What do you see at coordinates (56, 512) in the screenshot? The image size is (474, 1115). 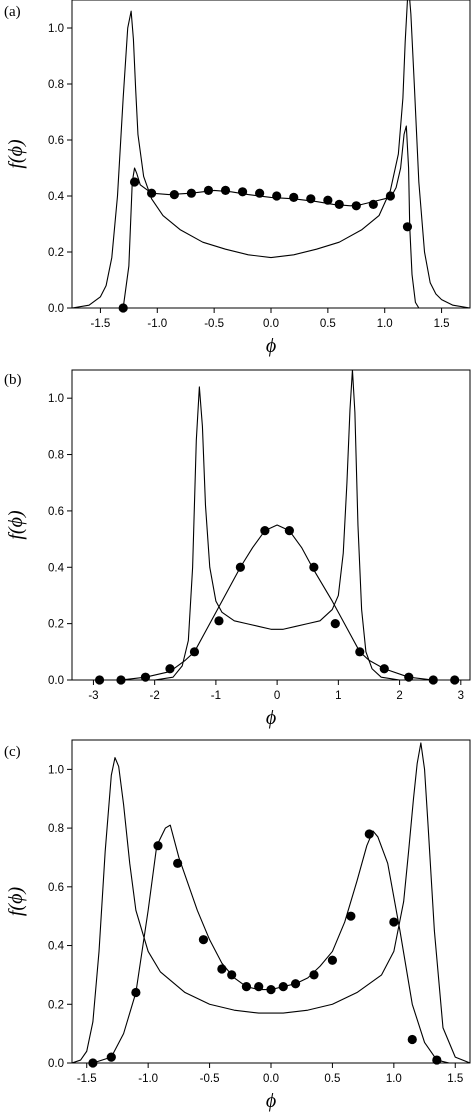 I see `y-tick-label-b: 0.6` at bounding box center [56, 512].